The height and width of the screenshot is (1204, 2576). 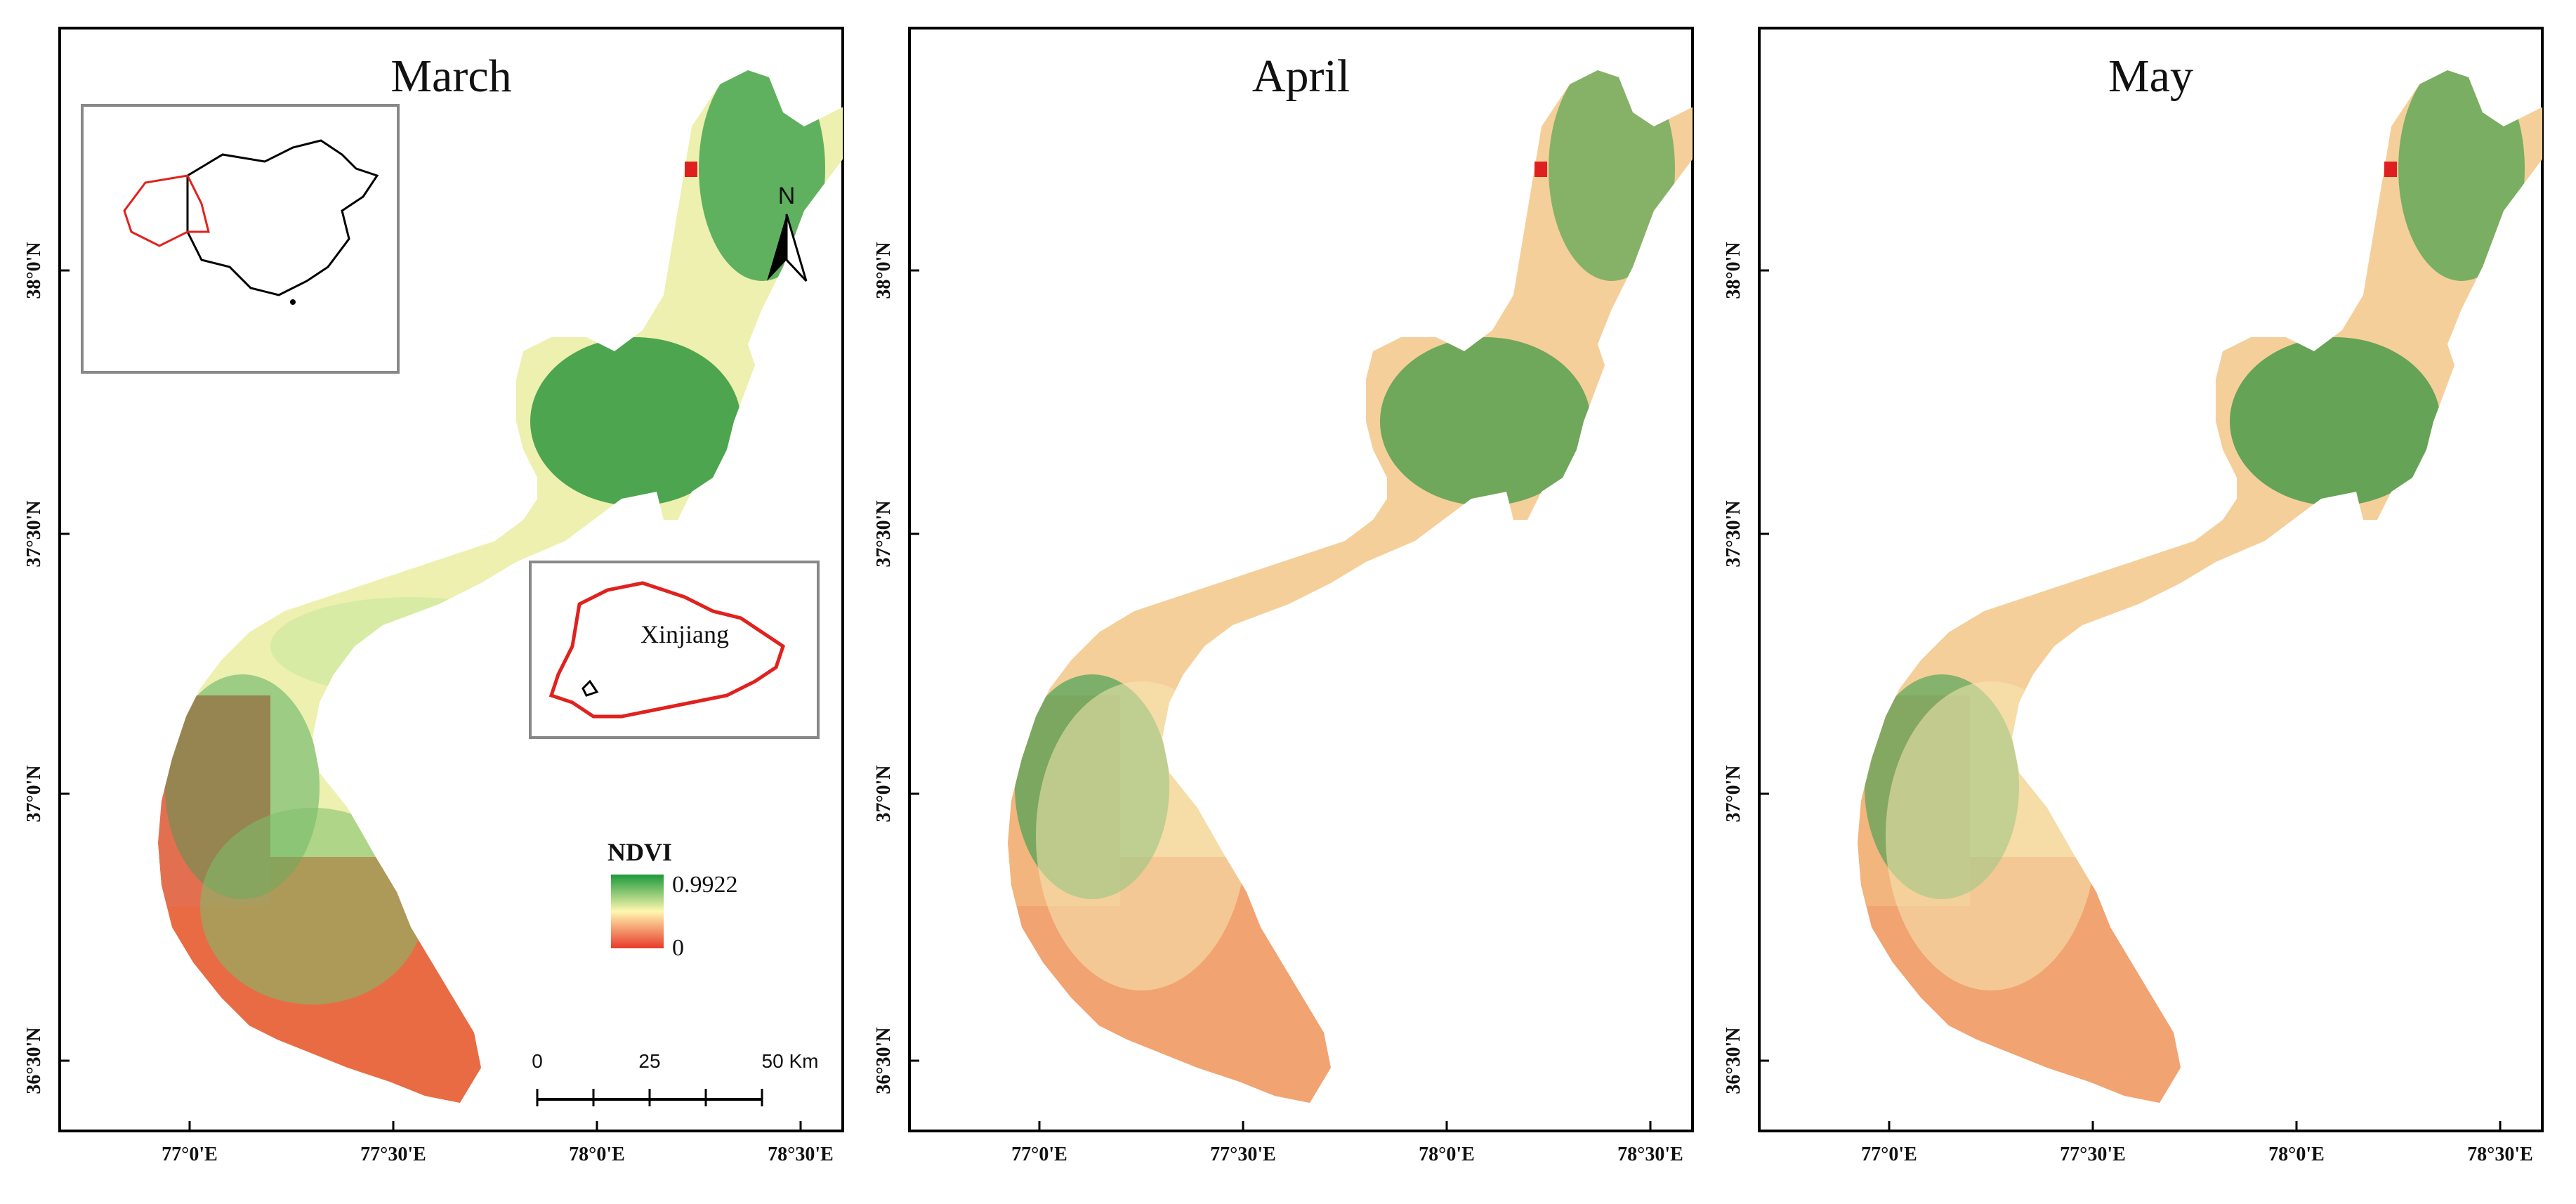 What do you see at coordinates (537, 1061) in the screenshot?
I see `scale-label: 0` at bounding box center [537, 1061].